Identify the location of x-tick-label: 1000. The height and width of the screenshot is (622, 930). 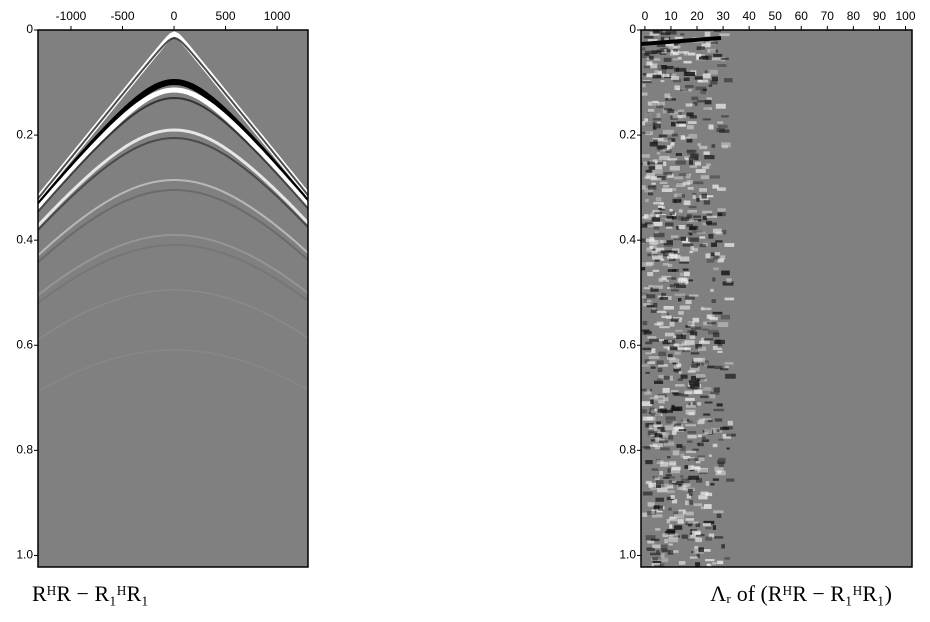
(277, 16).